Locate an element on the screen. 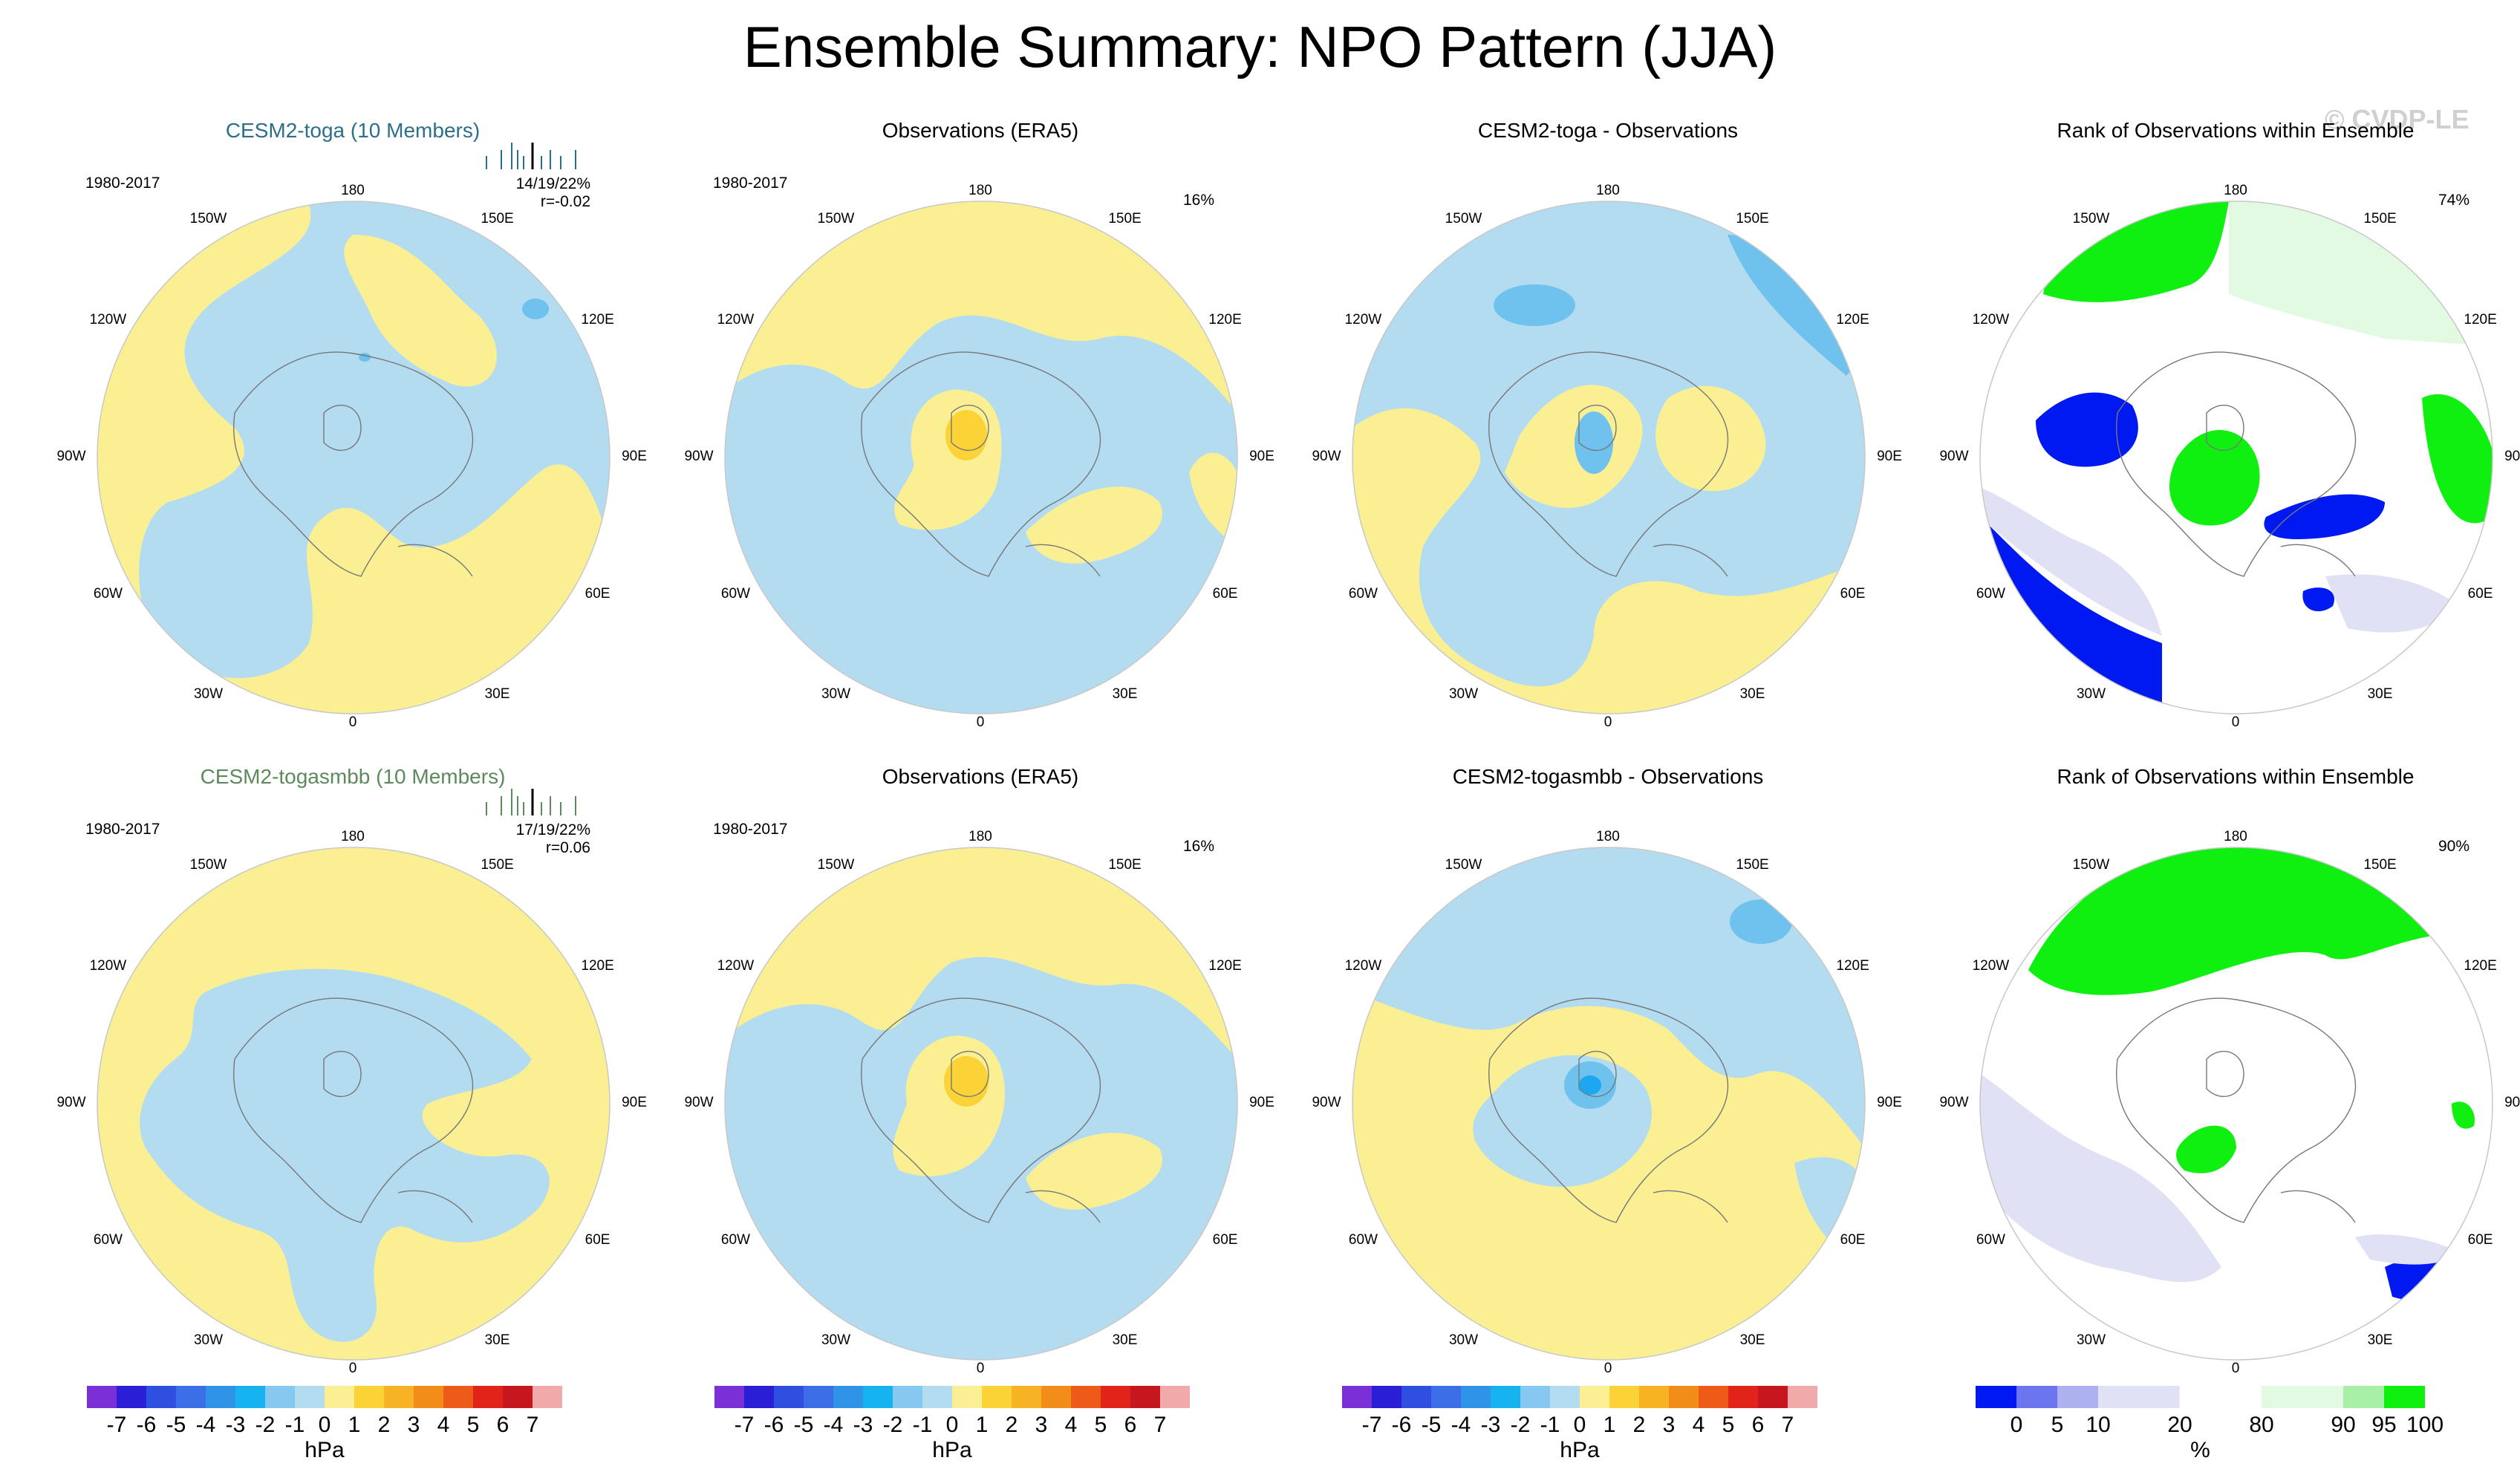 This screenshot has height=1472, width=2520. panel-title: Rank of Observations within Ensemble is located at coordinates (2236, 130).